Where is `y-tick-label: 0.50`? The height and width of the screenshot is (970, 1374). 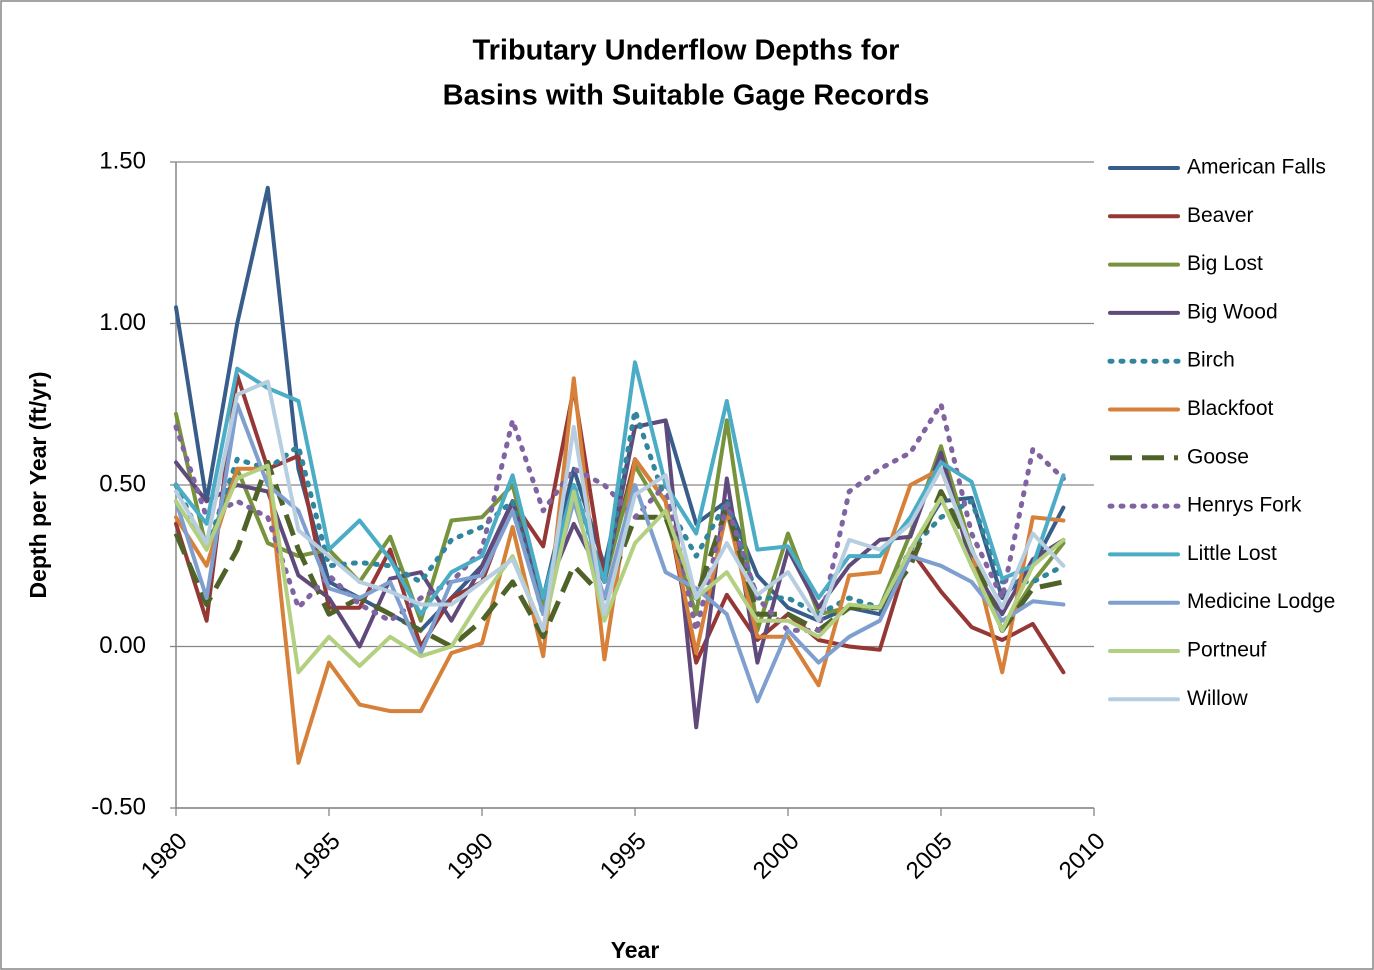 y-tick-label: 0.50 is located at coordinates (122, 483).